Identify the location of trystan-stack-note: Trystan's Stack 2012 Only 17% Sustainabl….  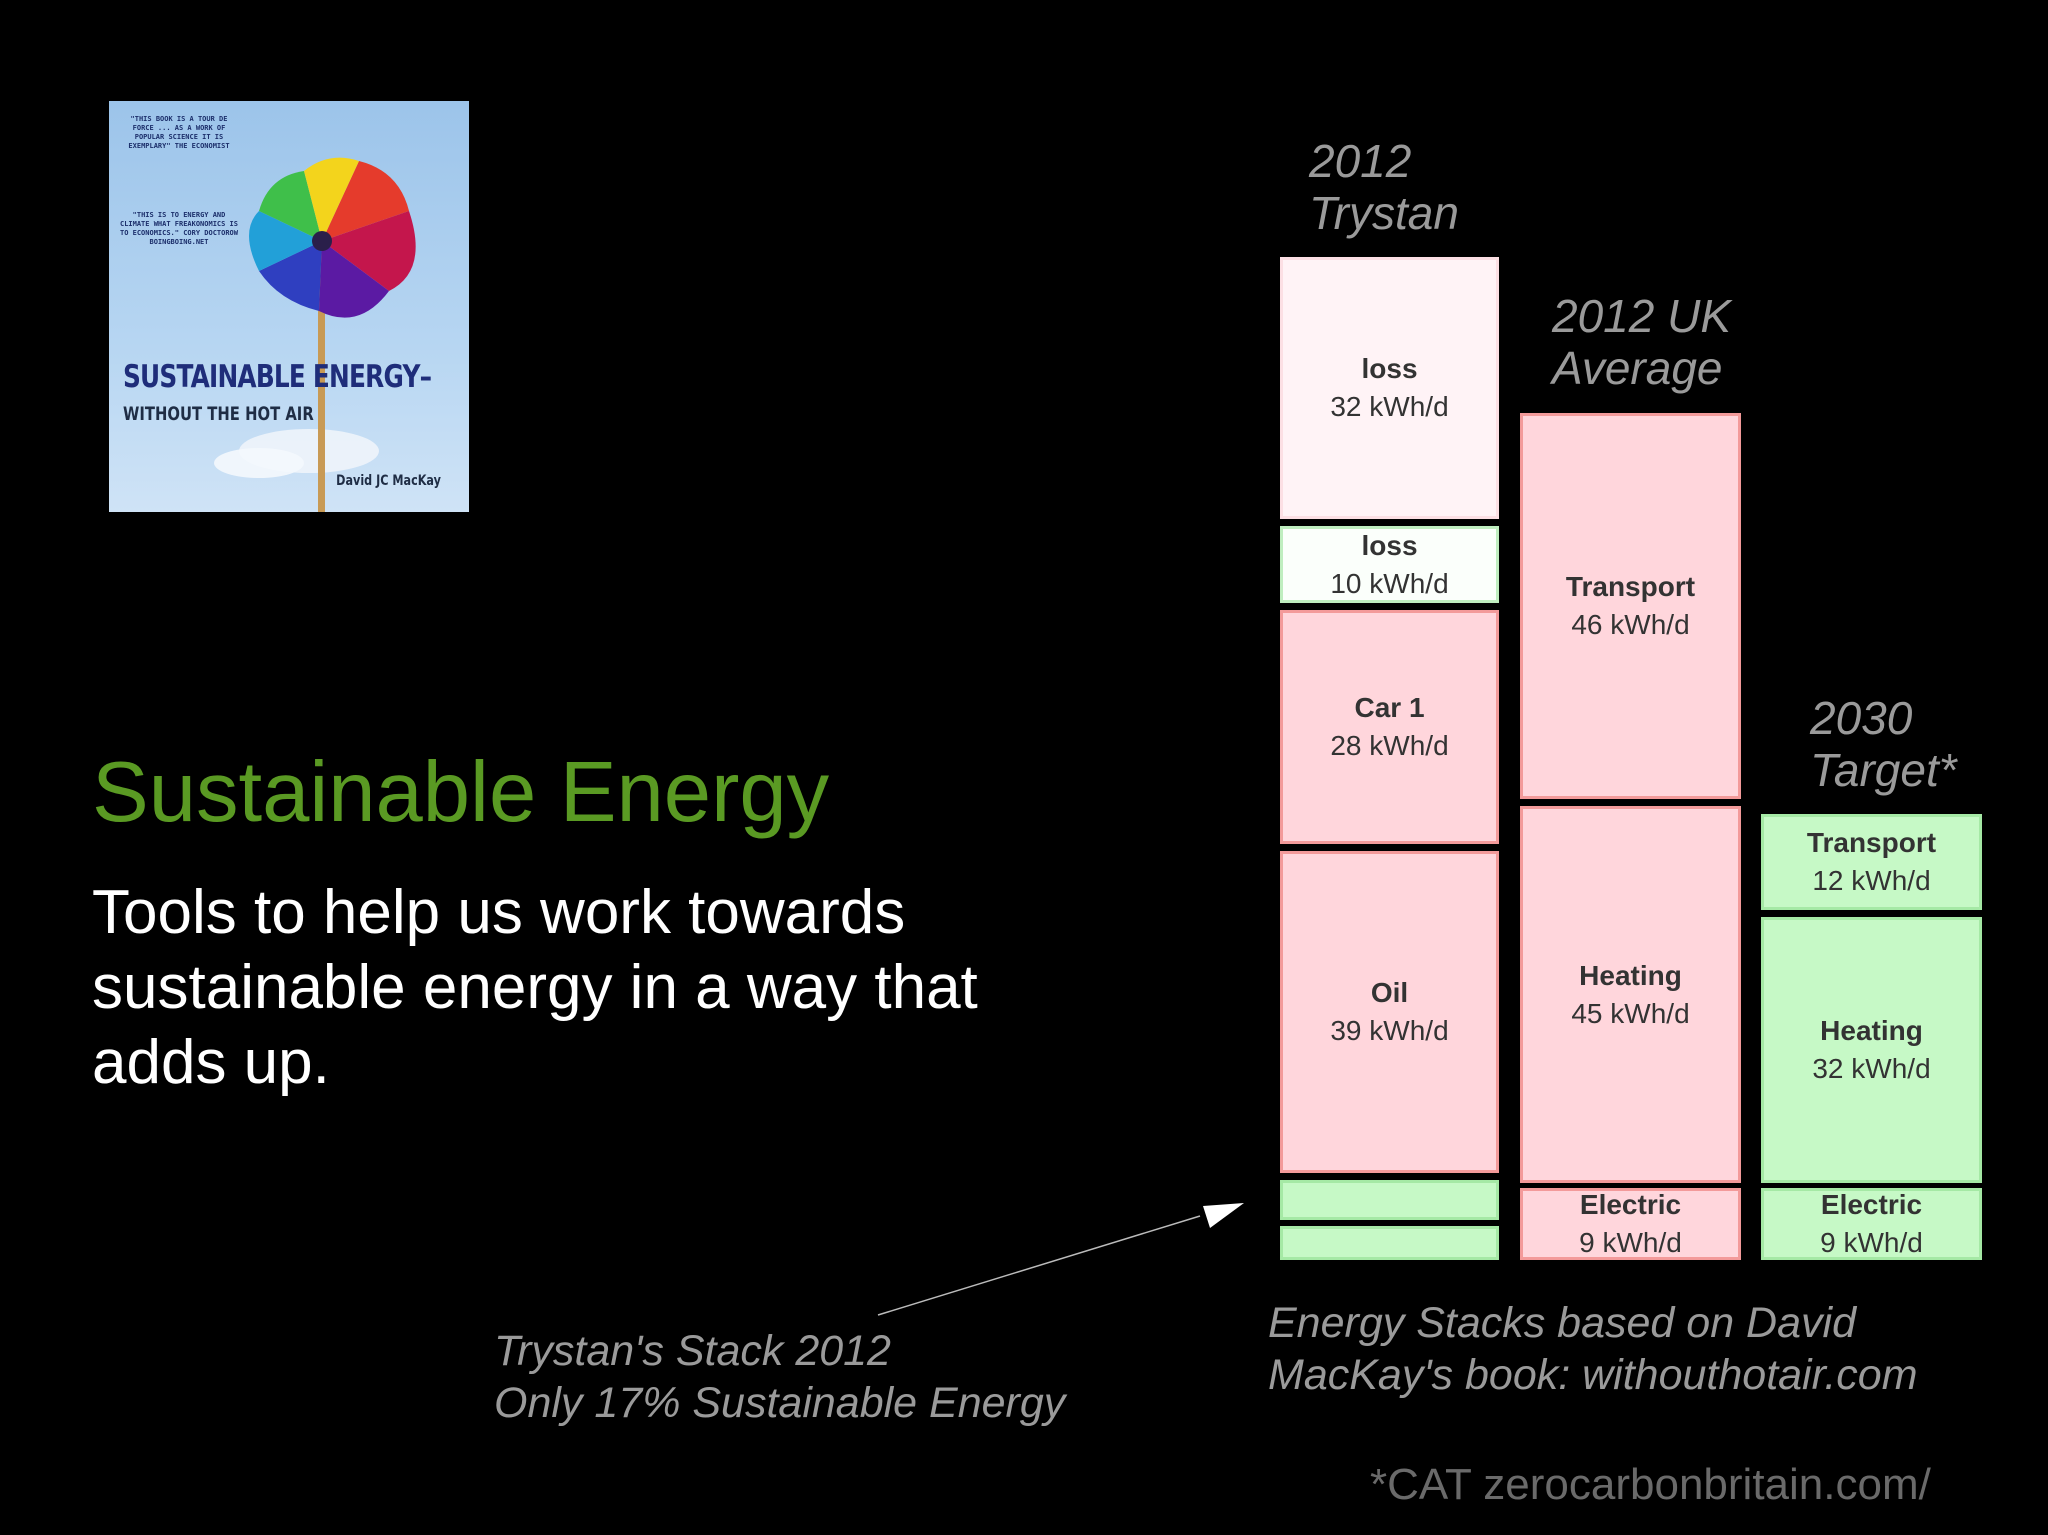
(779, 1377).